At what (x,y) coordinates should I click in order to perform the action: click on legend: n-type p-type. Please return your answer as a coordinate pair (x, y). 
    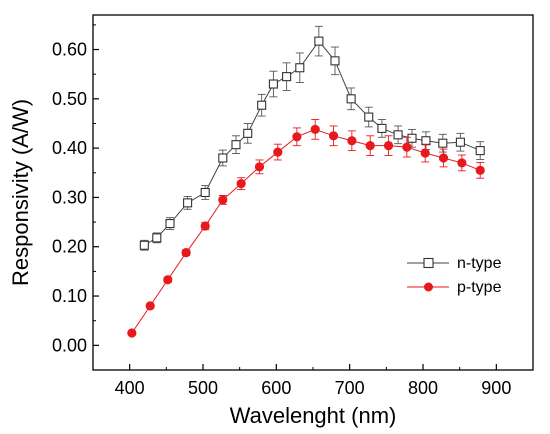
    Looking at the image, I should click on (454, 275).